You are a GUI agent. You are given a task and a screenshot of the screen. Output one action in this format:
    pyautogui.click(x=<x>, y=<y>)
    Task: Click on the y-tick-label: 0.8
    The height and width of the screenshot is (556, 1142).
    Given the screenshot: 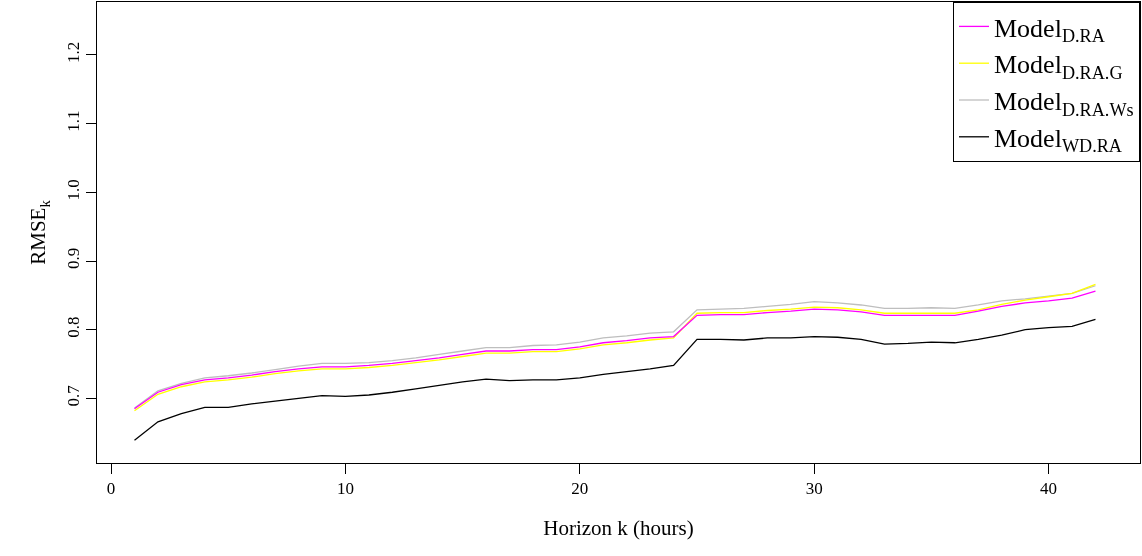 What is the action you would take?
    pyautogui.click(x=74, y=327)
    